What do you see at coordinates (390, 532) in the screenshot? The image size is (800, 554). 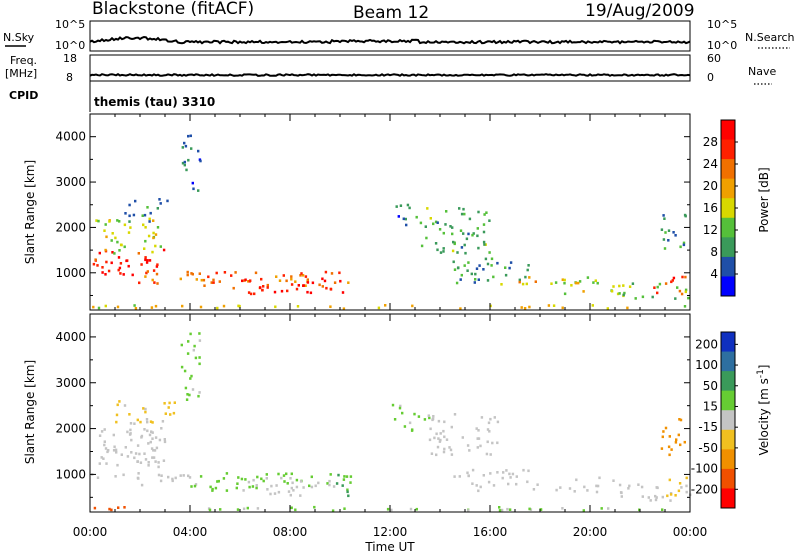 I see `time-axis-ticks: 00:00 04:00 08:00 12:00 16:00 20:00 00:00` at bounding box center [390, 532].